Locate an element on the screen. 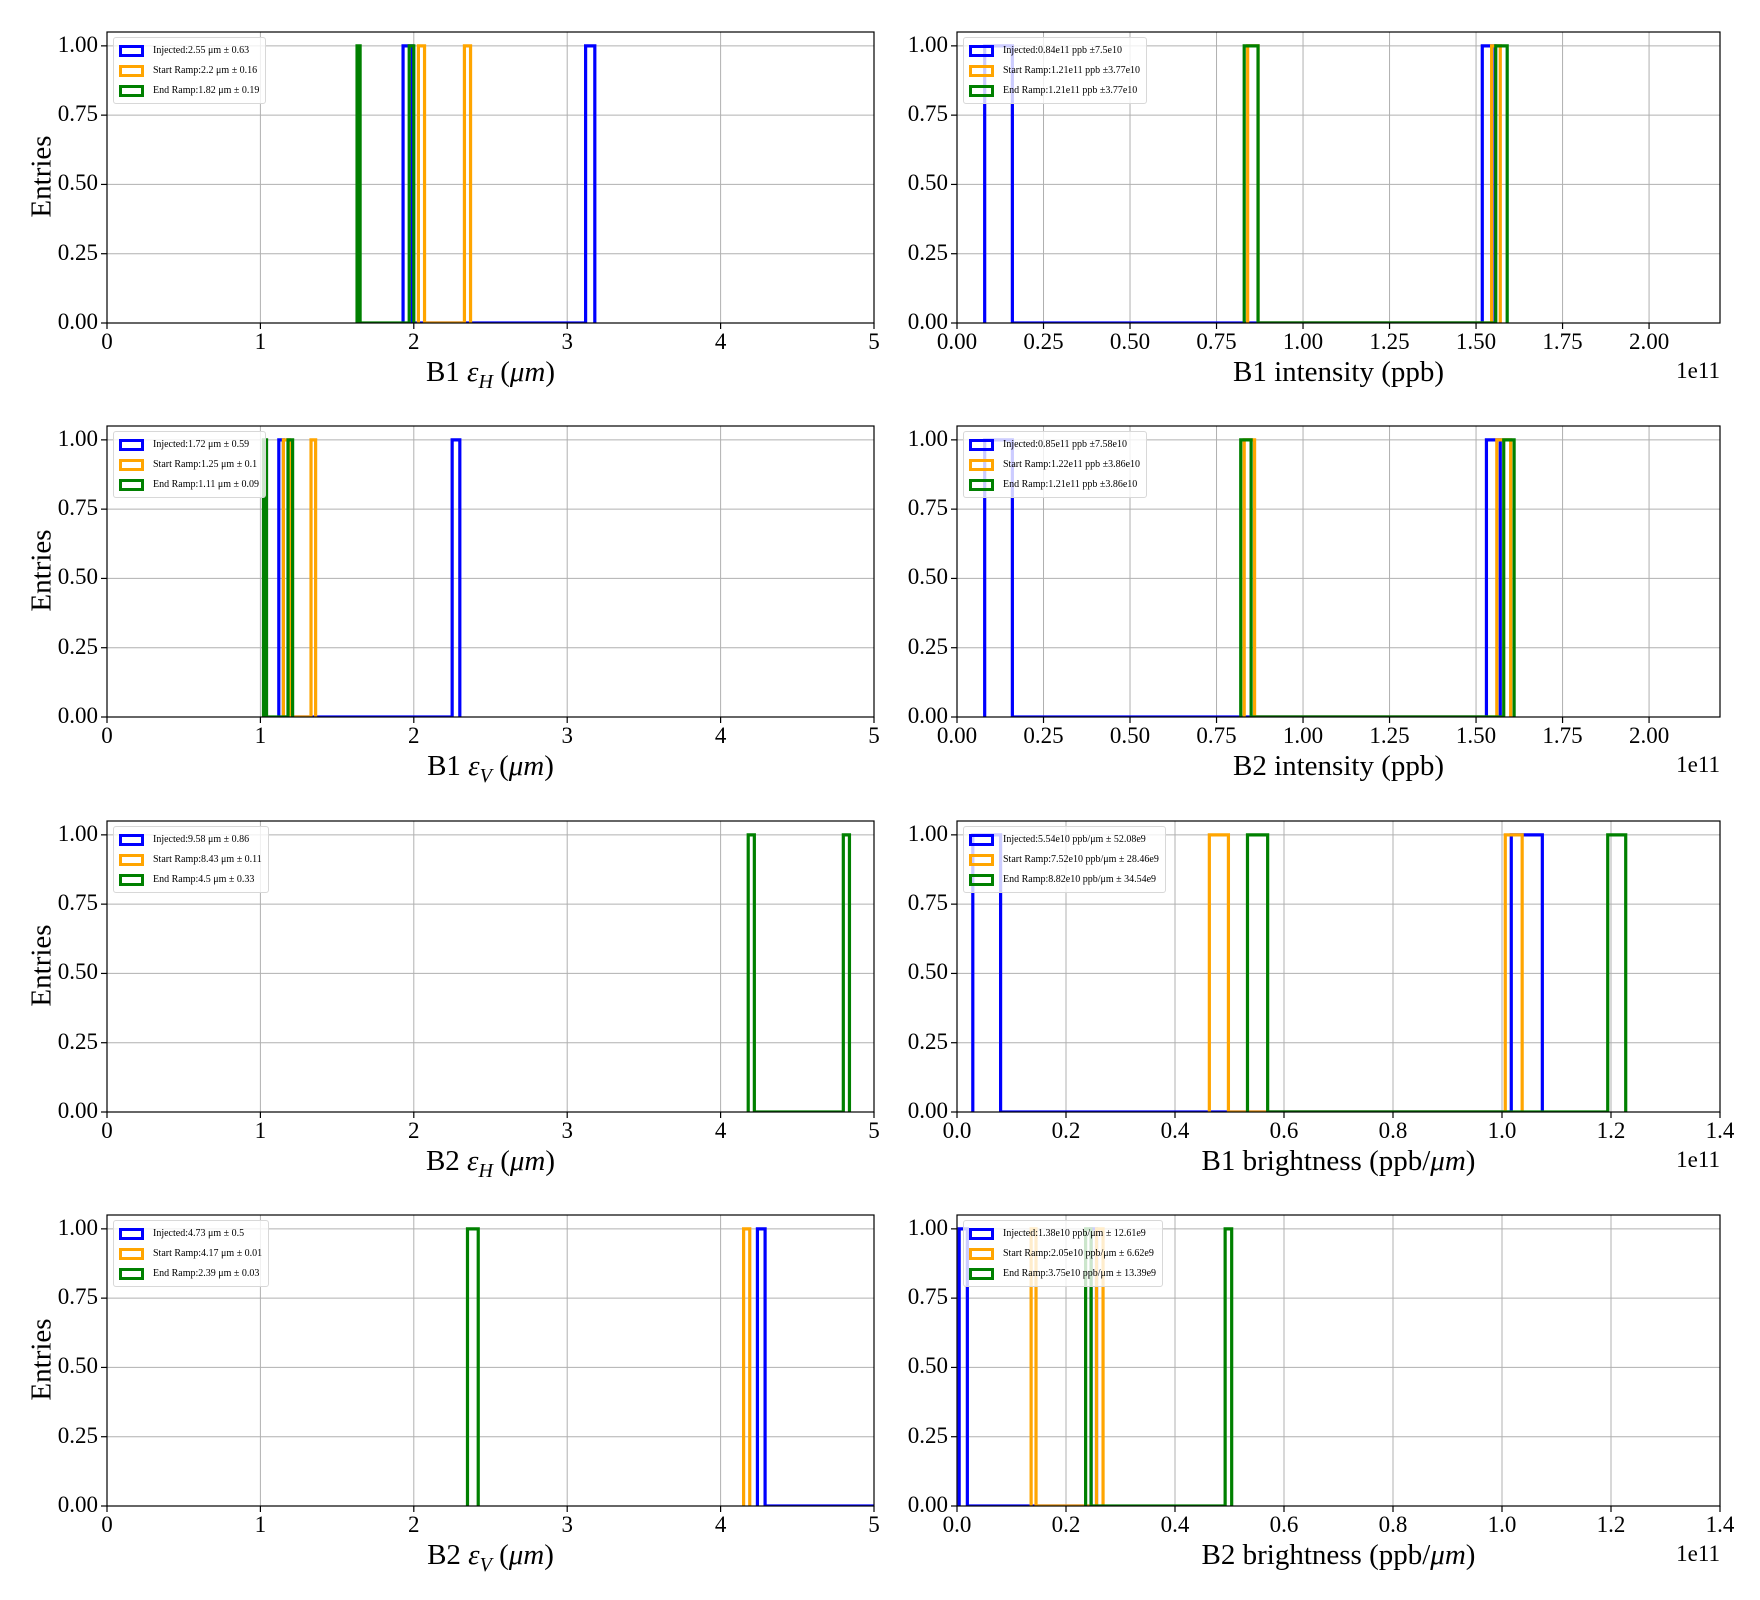  legend-label: Start Ramp:2.2 μm ± 0.16 is located at coordinates (205, 70).